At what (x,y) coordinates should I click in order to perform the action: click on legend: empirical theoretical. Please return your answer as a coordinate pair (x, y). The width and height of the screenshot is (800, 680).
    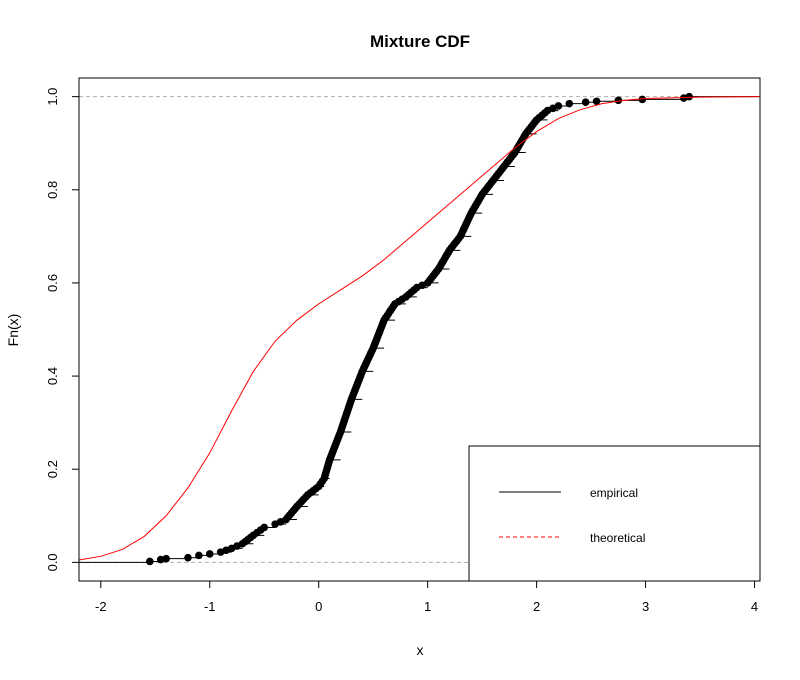
    Looking at the image, I should click on (614, 513).